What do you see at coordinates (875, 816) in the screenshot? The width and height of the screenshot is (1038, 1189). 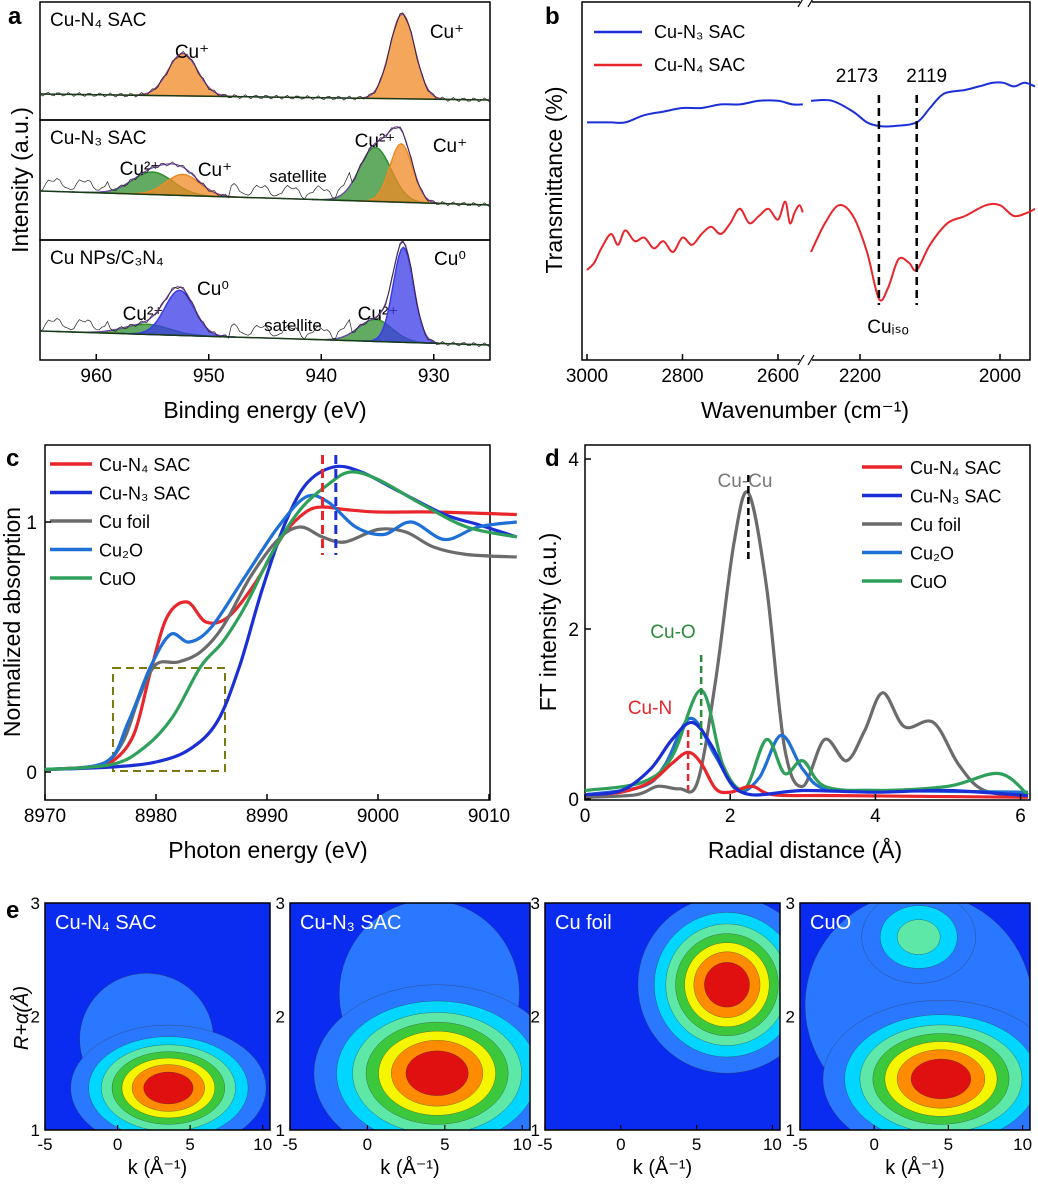 I see `d-x-tick-label: 4` at bounding box center [875, 816].